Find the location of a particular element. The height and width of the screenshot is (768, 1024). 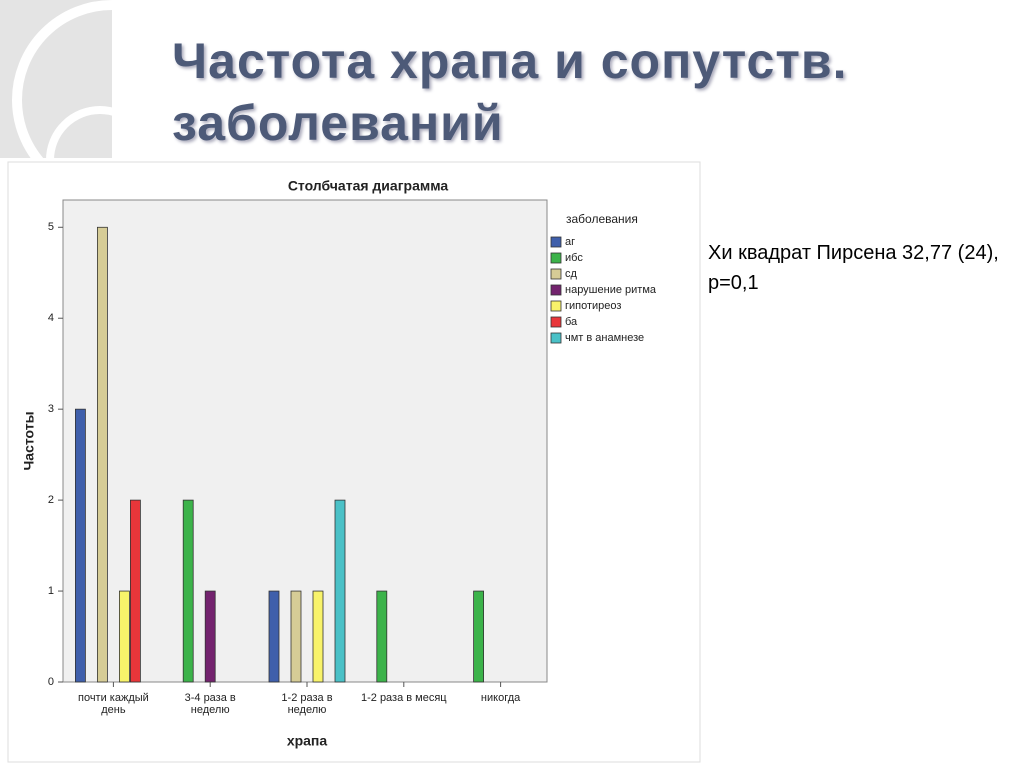

legend-label: нарушение ритма is located at coordinates (611, 290).